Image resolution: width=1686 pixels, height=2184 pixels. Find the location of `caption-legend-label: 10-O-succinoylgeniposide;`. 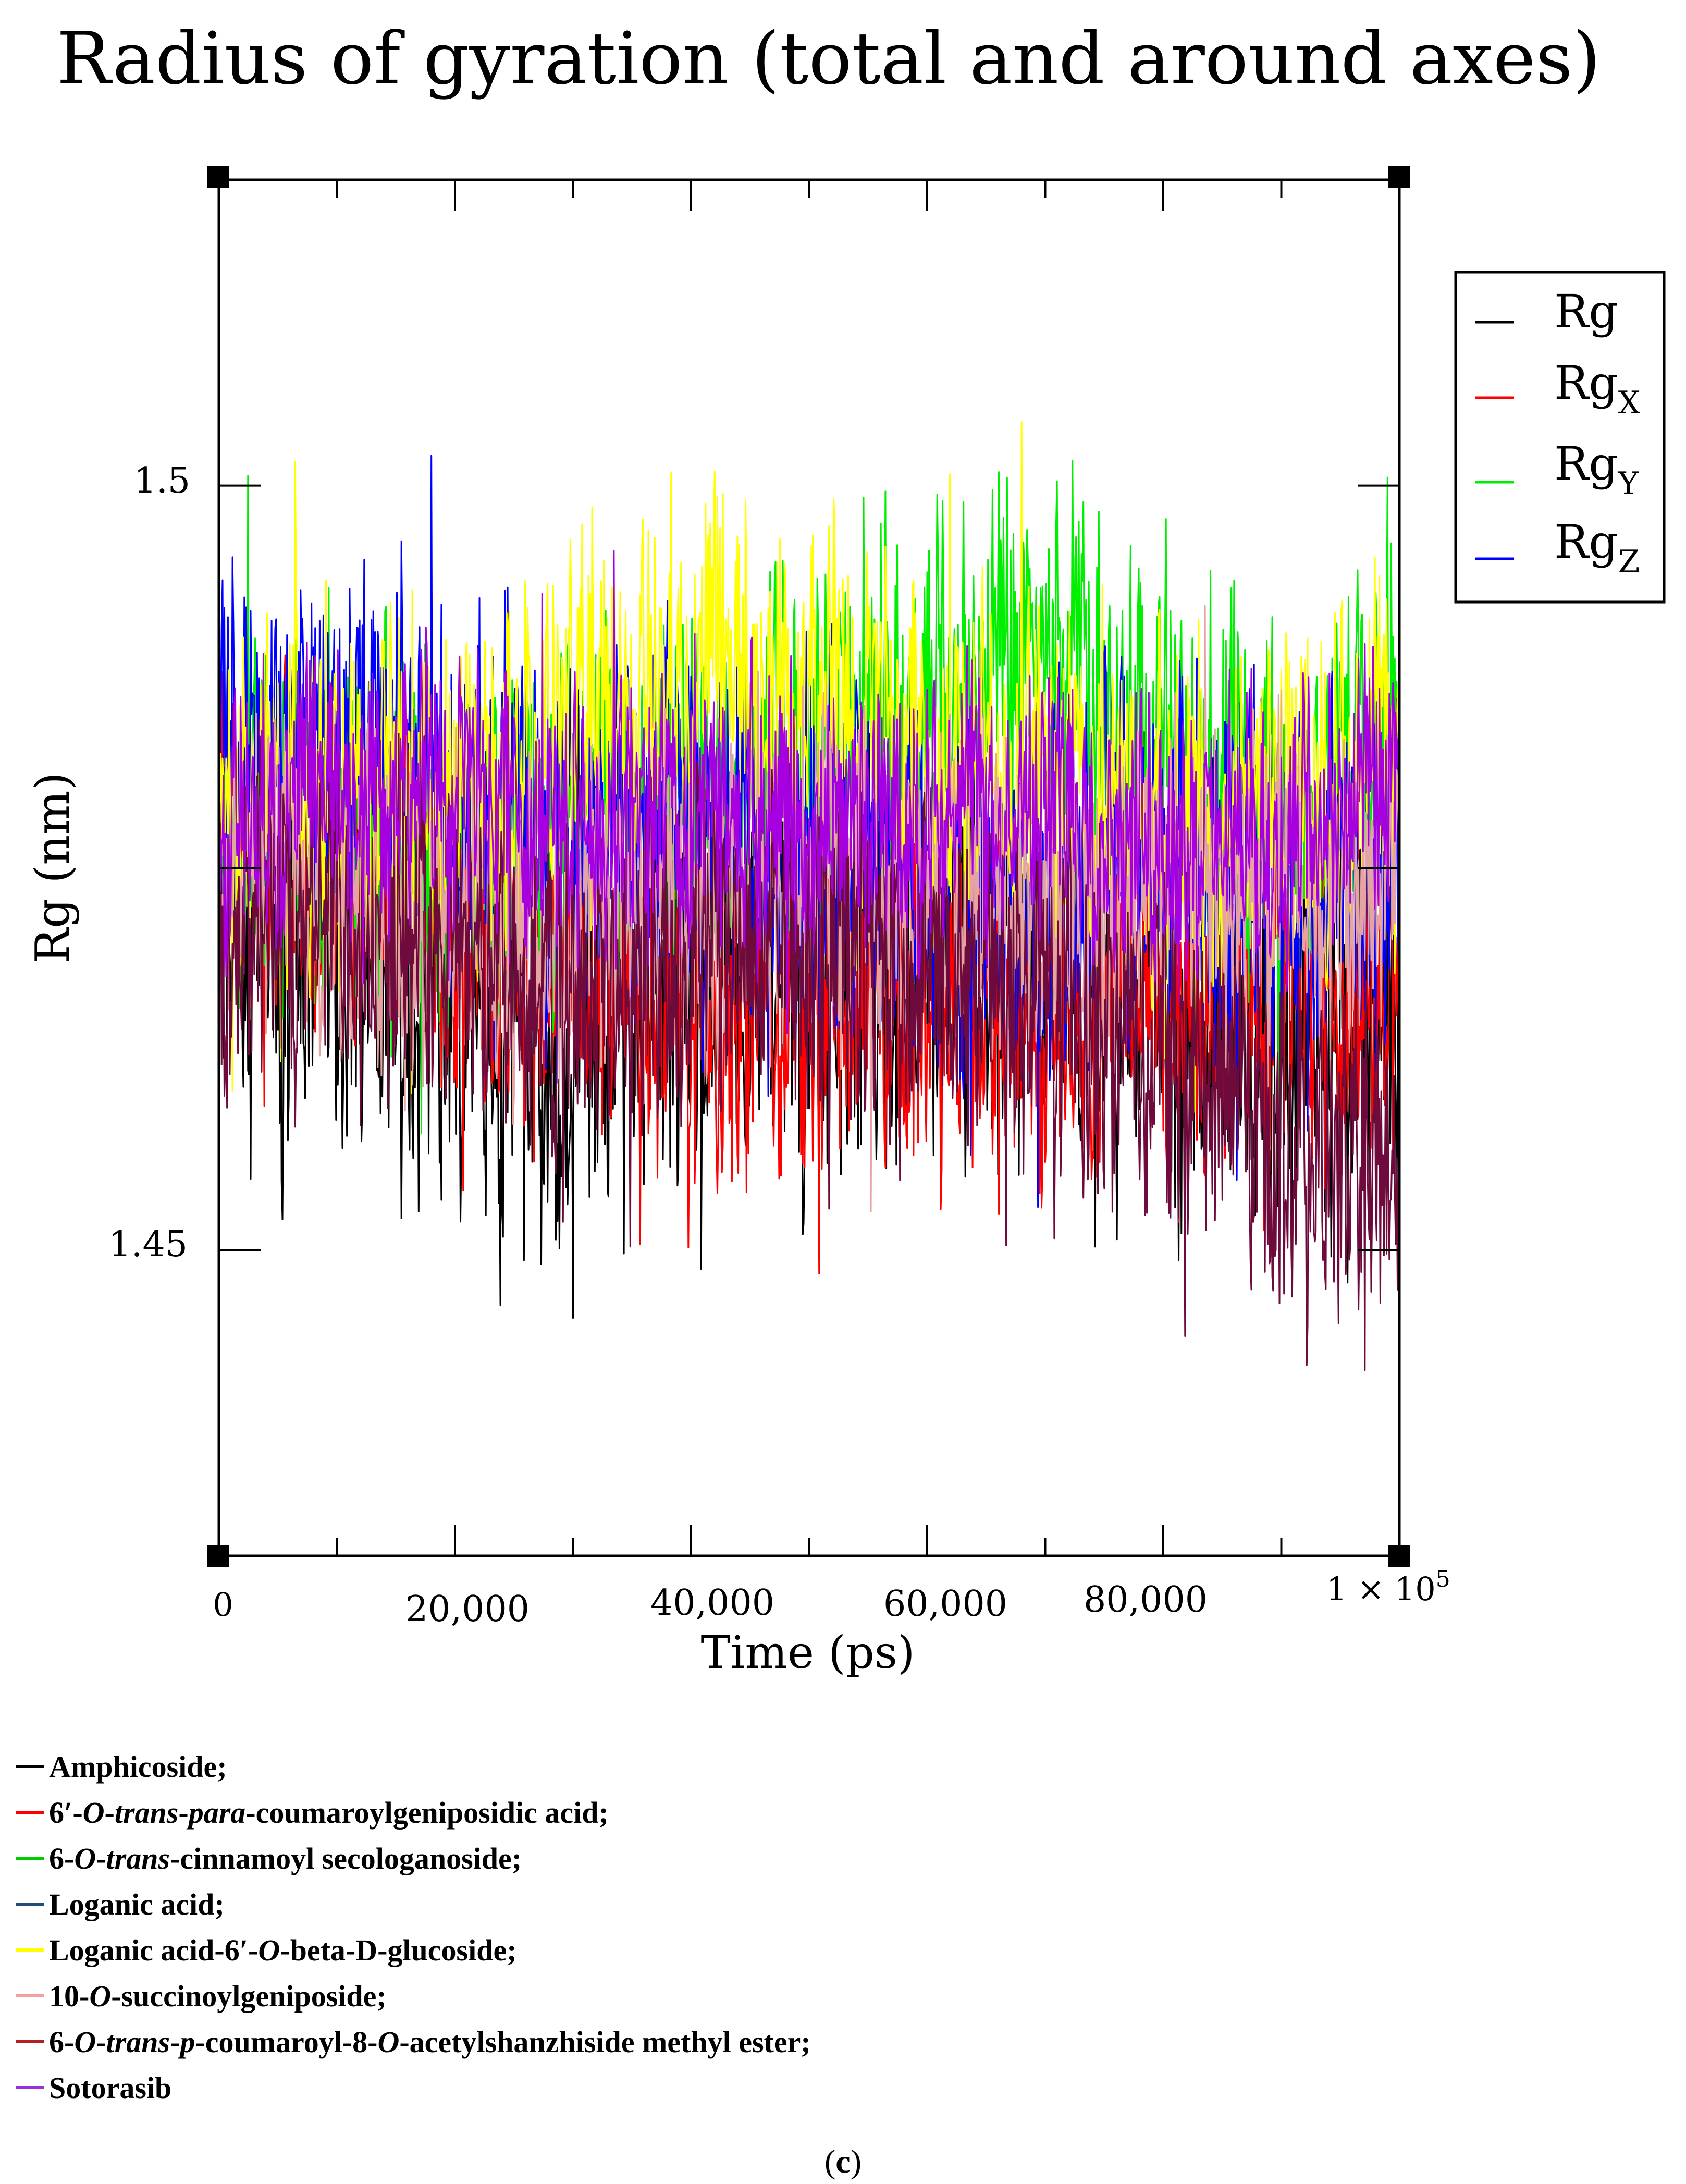

caption-legend-label: 10-O-succinoylgeniposide; is located at coordinates (218, 1996).